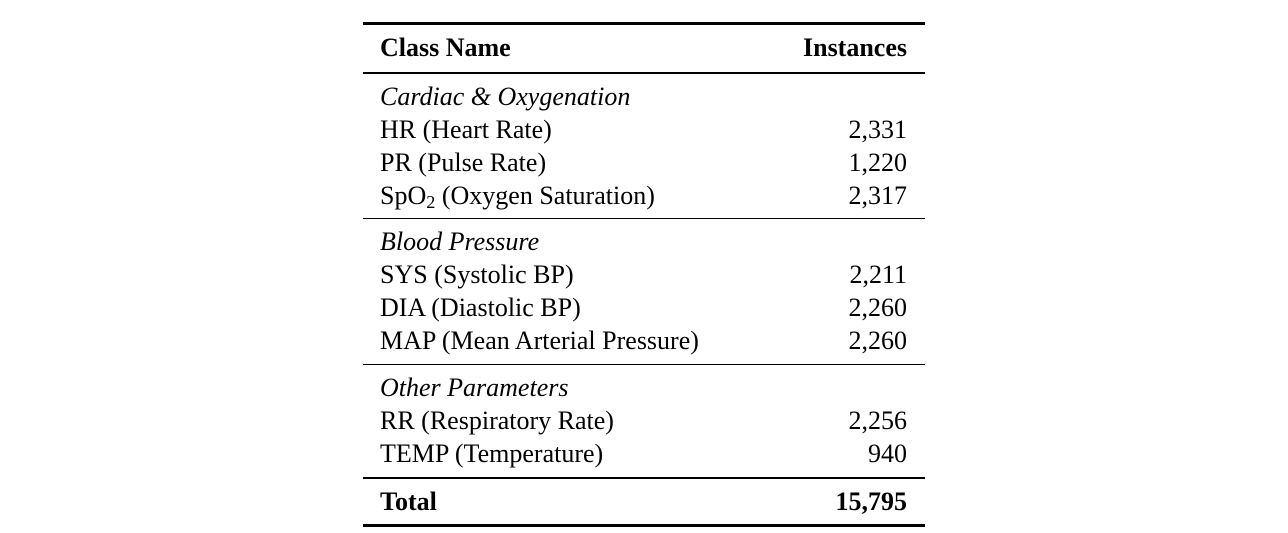  Describe the element at coordinates (492, 453) in the screenshot. I see `class-name-text: TEMP (Temperature)` at that location.